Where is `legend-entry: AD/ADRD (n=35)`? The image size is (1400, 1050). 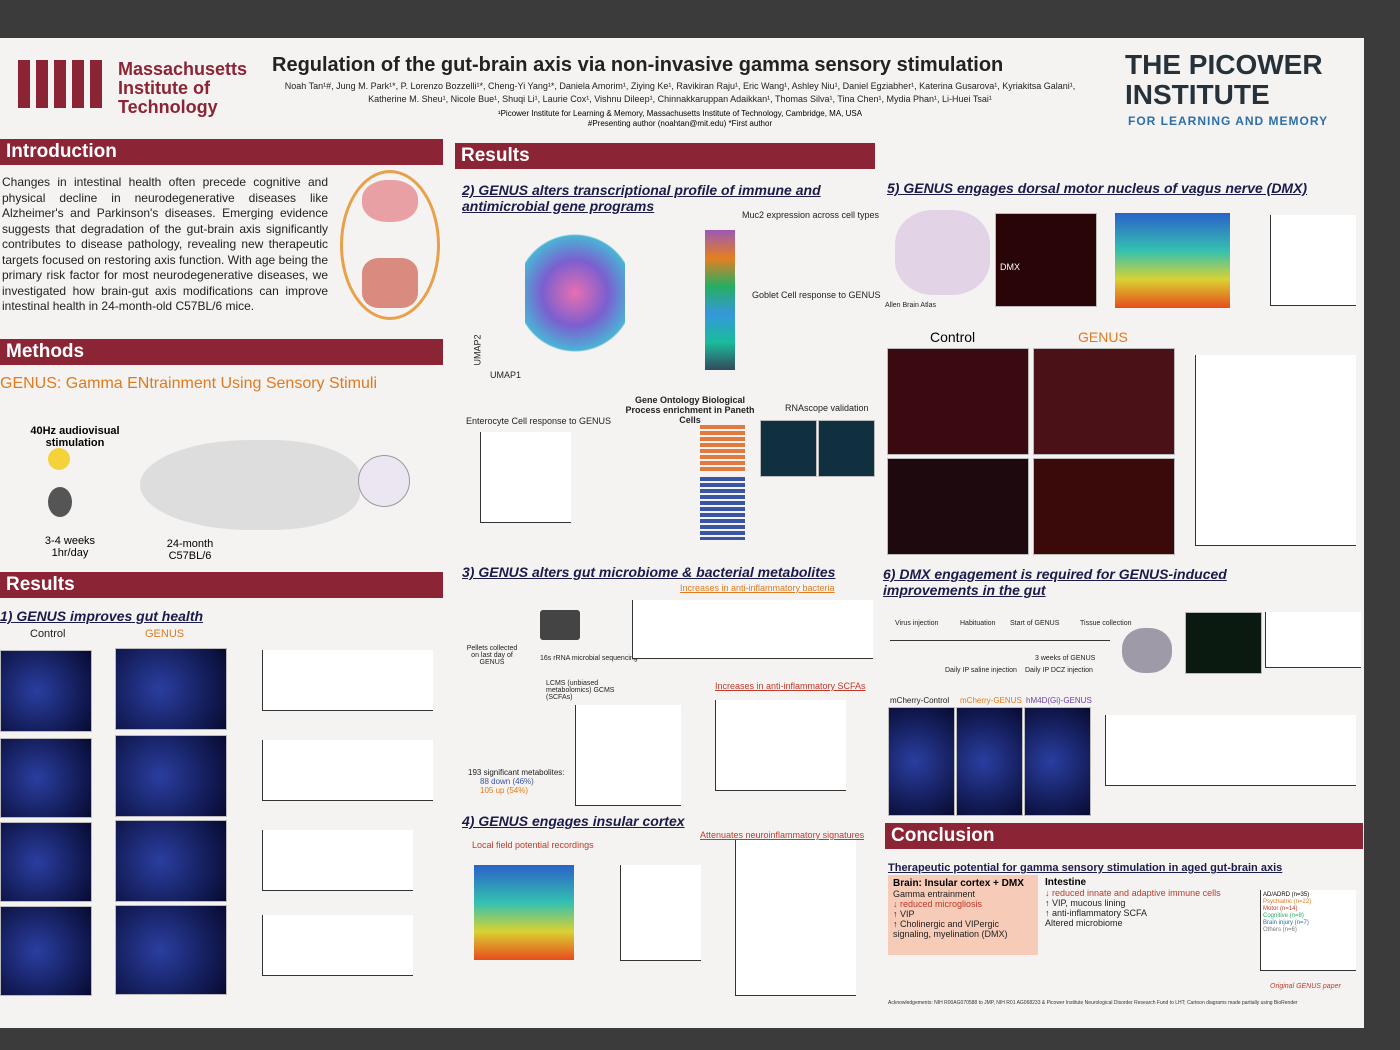
legend-entry: AD/ADRD (n=35) is located at coordinates (1286, 895).